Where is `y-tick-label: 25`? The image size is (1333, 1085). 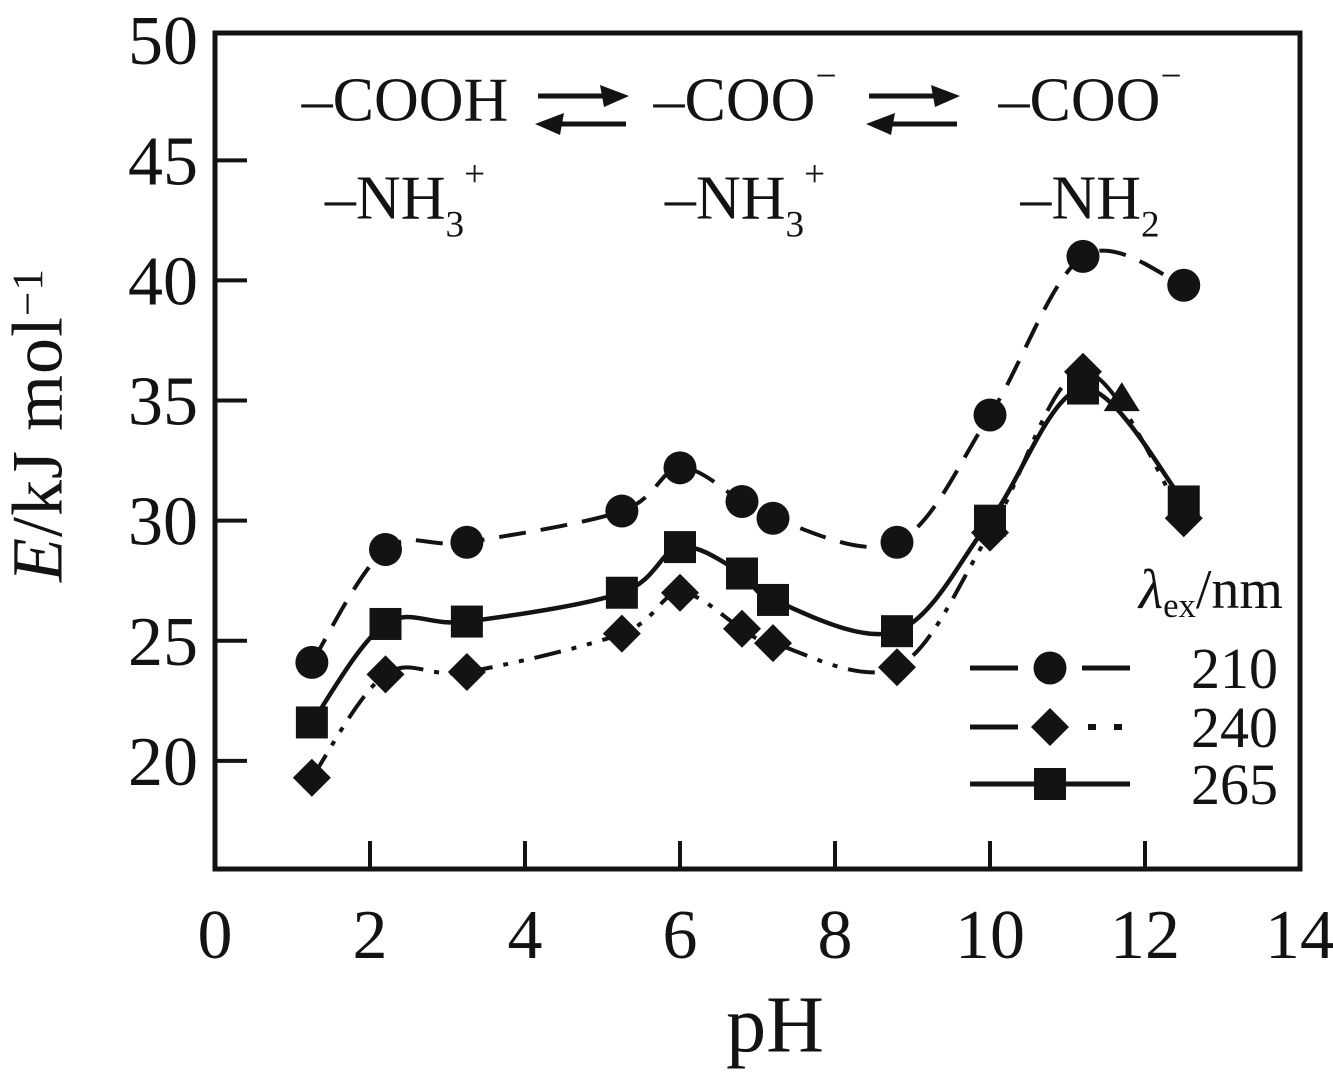
y-tick-label: 25 is located at coordinates (163, 642).